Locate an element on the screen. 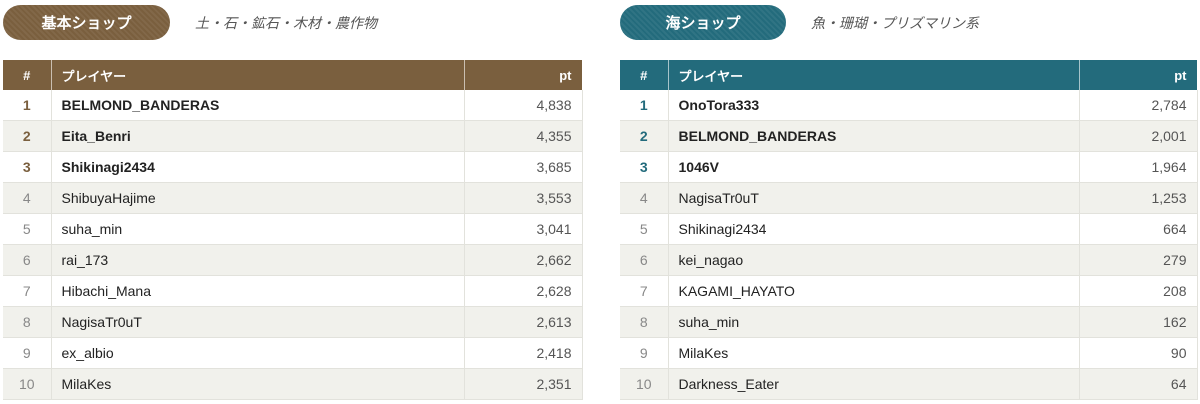 Image resolution: width=1200 pixels, height=404 pixels. player-name: Hibachi_Mana is located at coordinates (258, 291).